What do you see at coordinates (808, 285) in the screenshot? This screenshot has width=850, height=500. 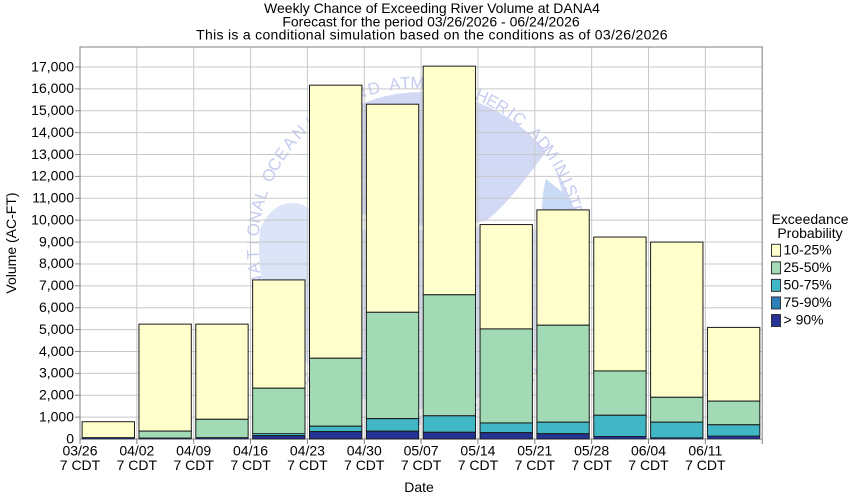 I see `svg-text: 50-75%` at bounding box center [808, 285].